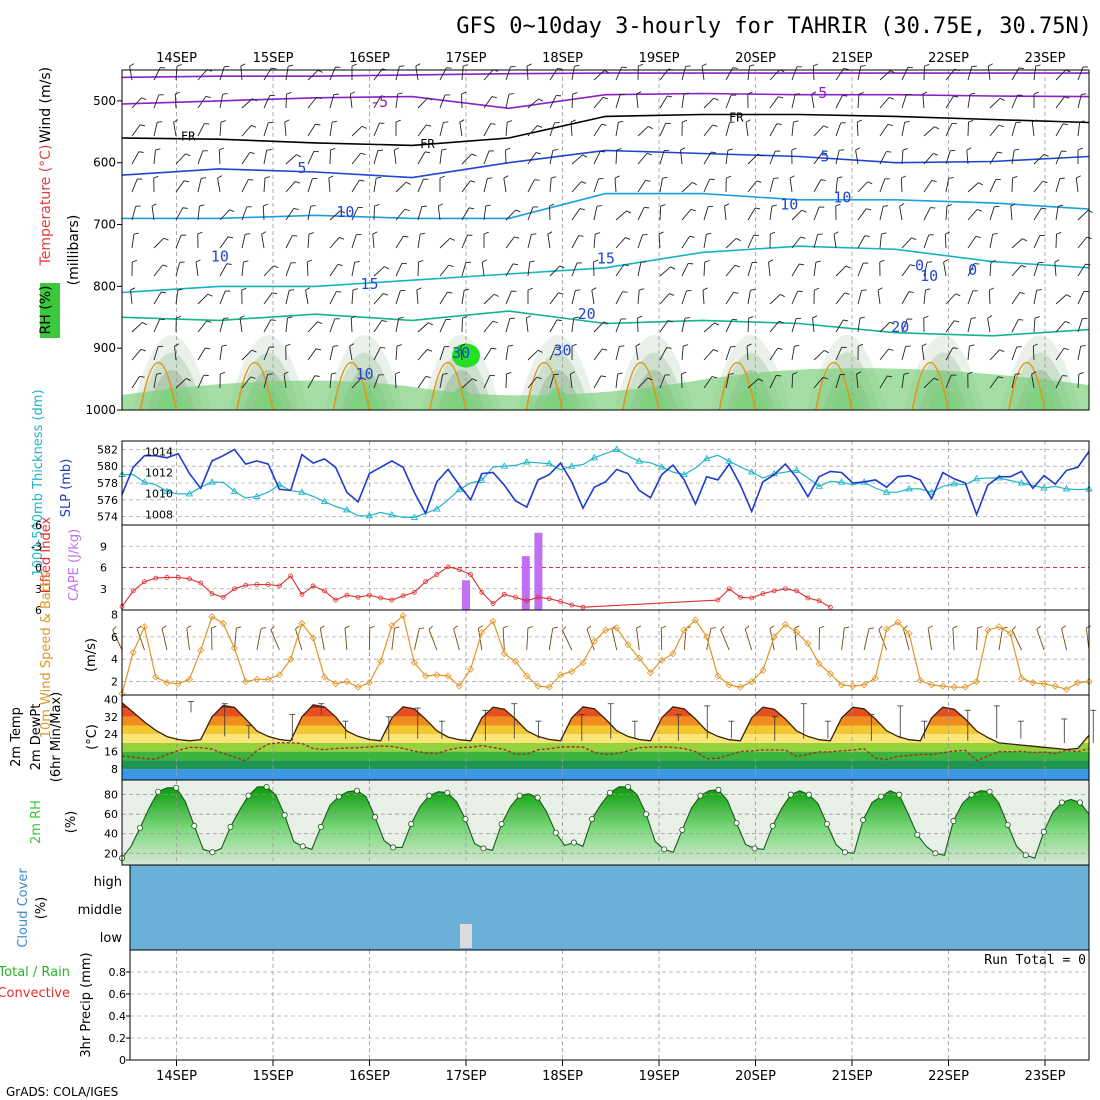 The width and height of the screenshot is (1100, 1100). Describe the element at coordinates (159, 452) in the screenshot. I see `slp-tick-label: 1014` at that location.